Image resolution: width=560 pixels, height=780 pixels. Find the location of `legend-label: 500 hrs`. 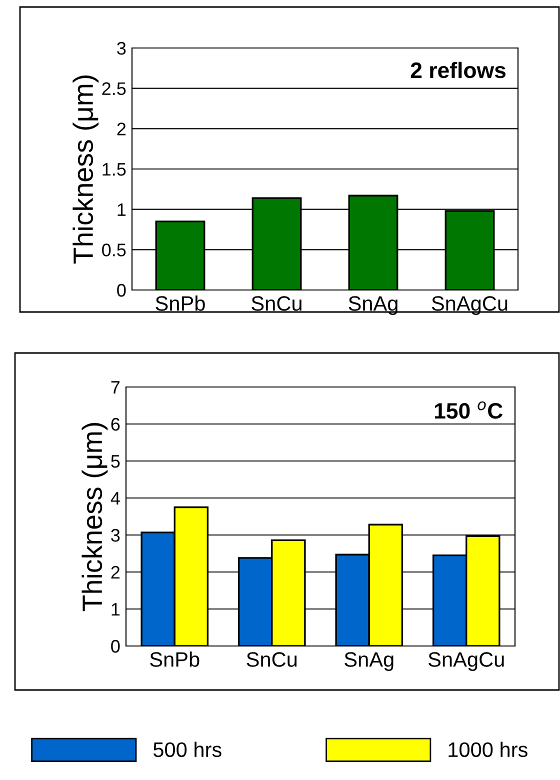

legend-label: 500 hrs is located at coordinates (187, 750).